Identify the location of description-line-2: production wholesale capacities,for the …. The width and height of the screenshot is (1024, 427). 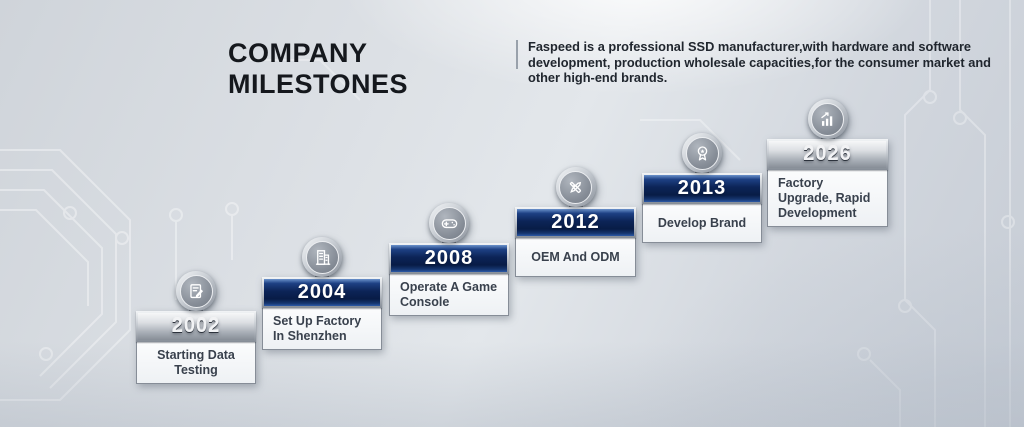
(759, 70).